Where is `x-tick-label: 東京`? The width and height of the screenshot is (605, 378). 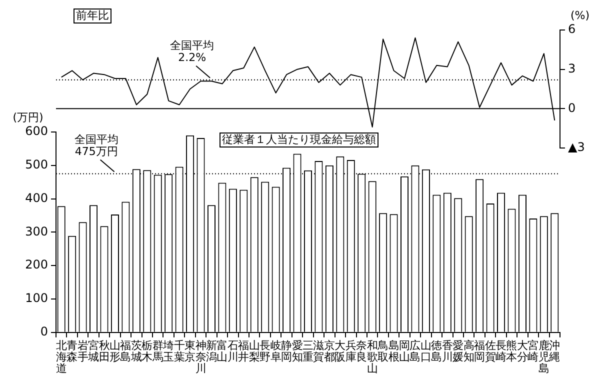 x-tick-label: 東京 is located at coordinates (190, 351).